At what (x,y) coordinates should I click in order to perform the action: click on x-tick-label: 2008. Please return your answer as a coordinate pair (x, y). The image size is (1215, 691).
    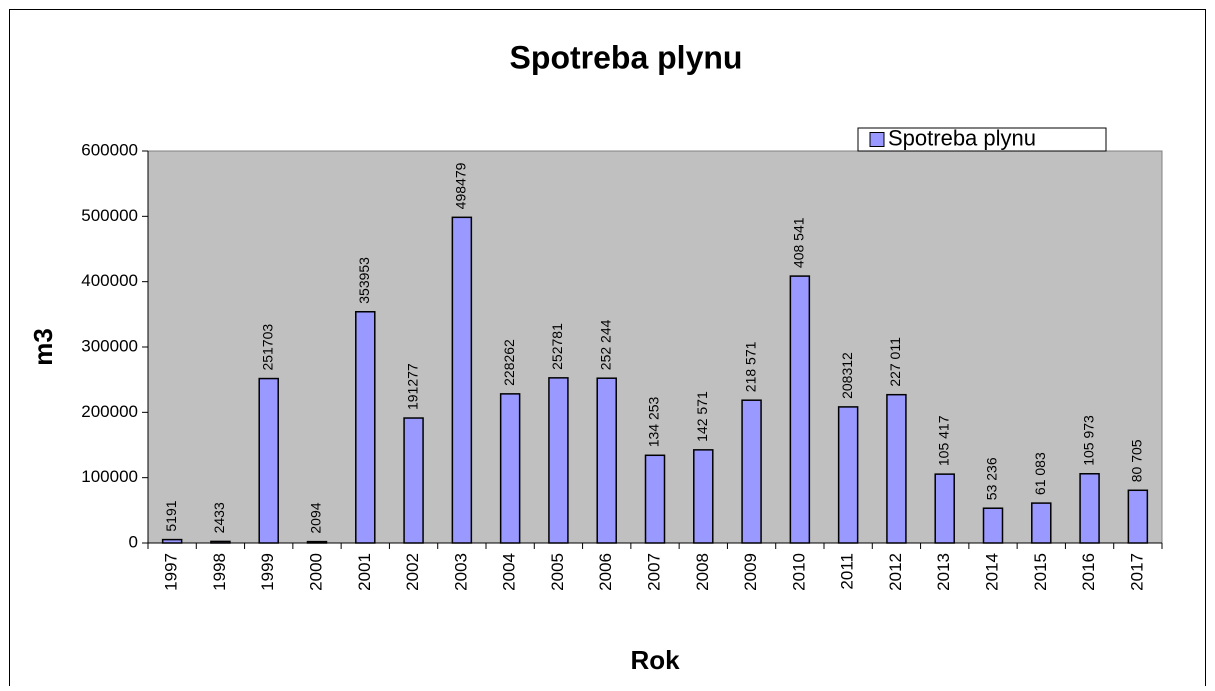
    Looking at the image, I should click on (702, 572).